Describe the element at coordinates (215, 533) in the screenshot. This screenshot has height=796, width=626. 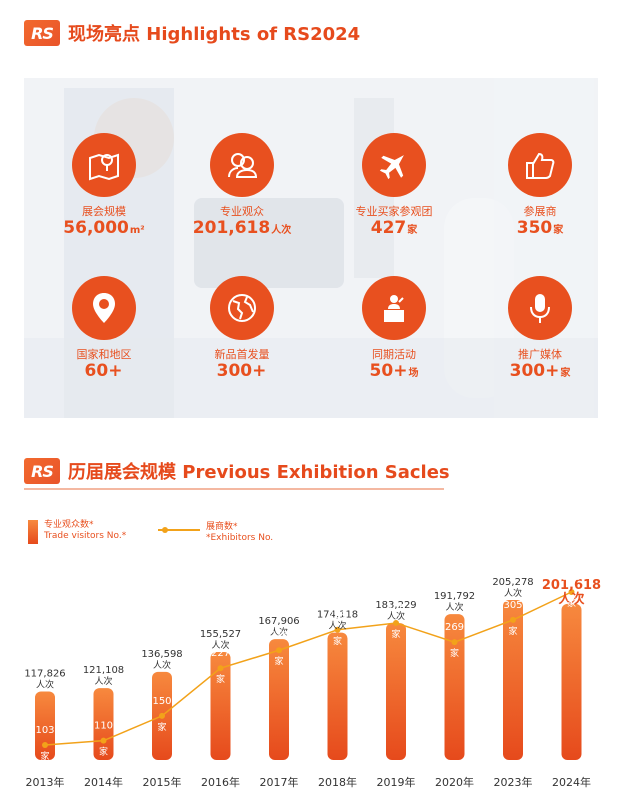
I see `legend-exhibitors: 展商数* *Exhibitors No.` at that location.